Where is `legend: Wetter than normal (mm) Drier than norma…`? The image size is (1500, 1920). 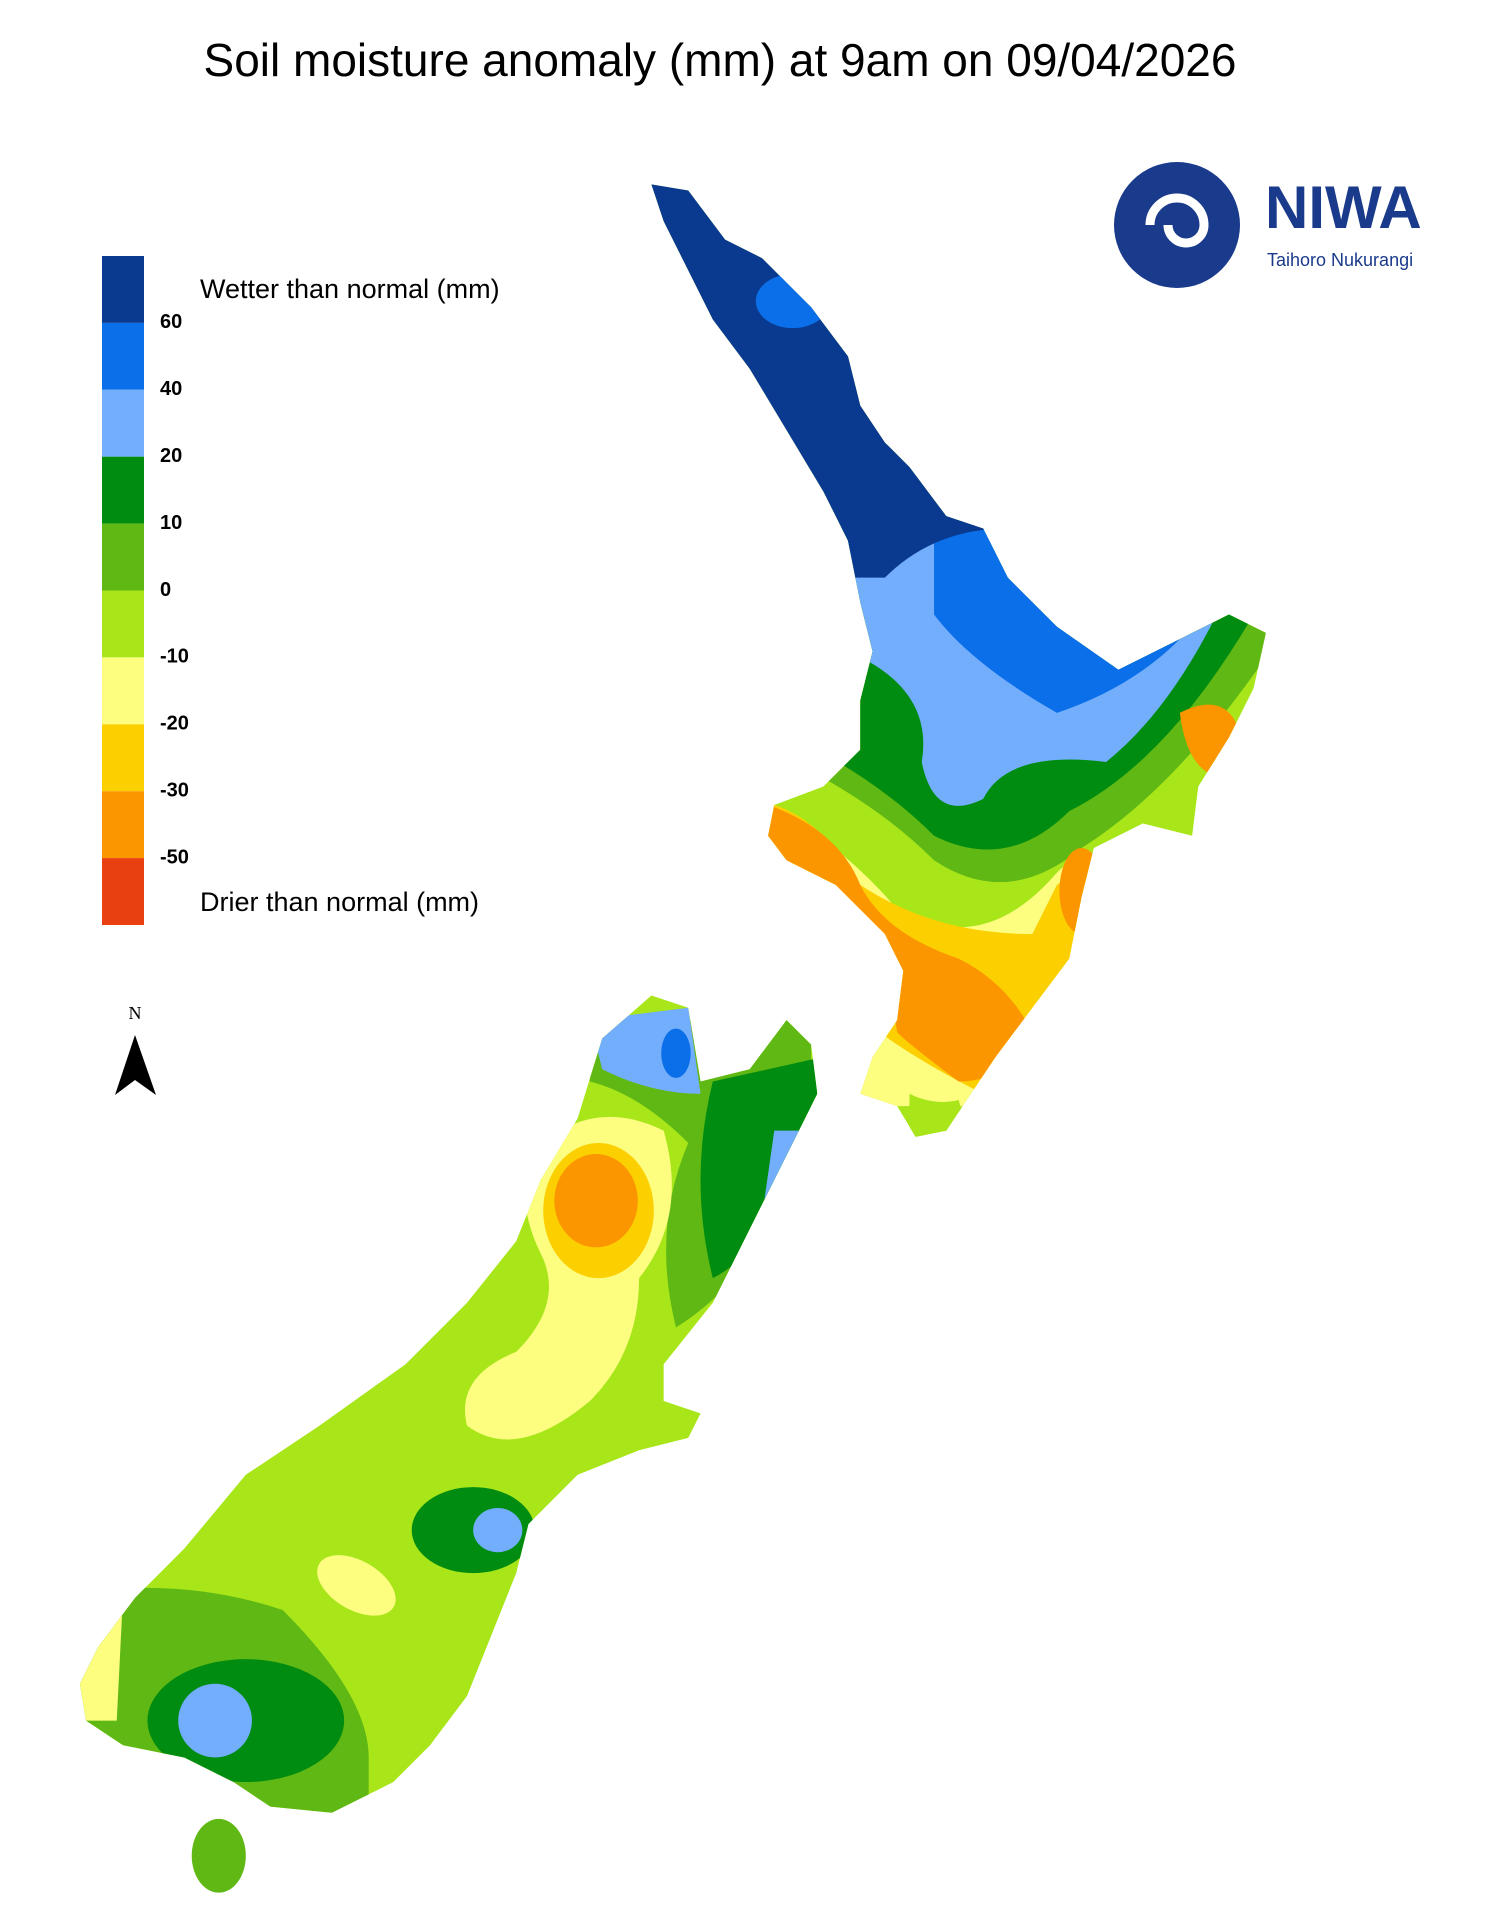 legend: Wetter than normal (mm) Drier than norma… is located at coordinates (301, 590).